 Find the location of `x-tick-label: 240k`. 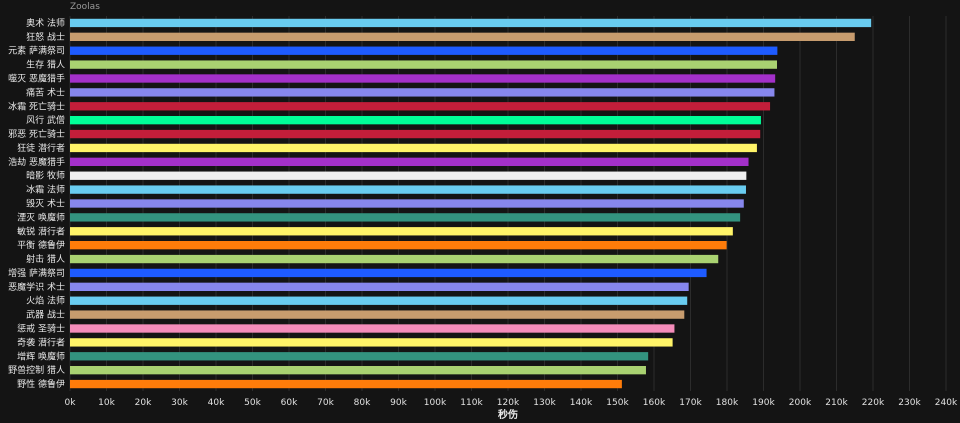

x-tick-label: 240k is located at coordinates (946, 403).